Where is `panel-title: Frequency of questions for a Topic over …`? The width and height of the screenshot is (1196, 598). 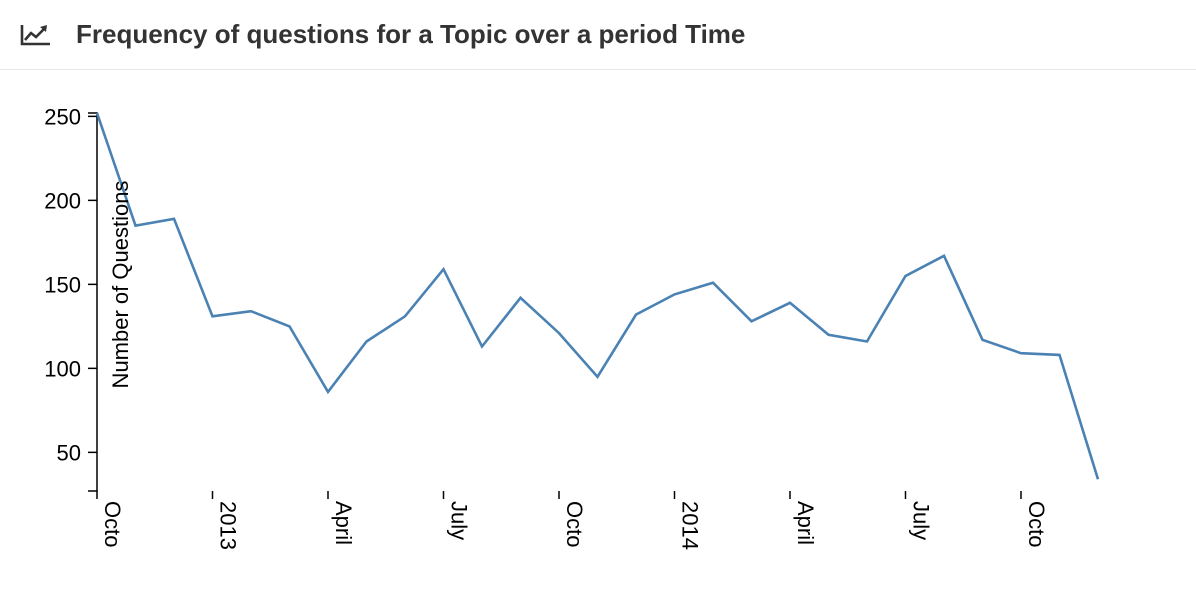 panel-title: Frequency of questions for a Topic over … is located at coordinates (411, 34).